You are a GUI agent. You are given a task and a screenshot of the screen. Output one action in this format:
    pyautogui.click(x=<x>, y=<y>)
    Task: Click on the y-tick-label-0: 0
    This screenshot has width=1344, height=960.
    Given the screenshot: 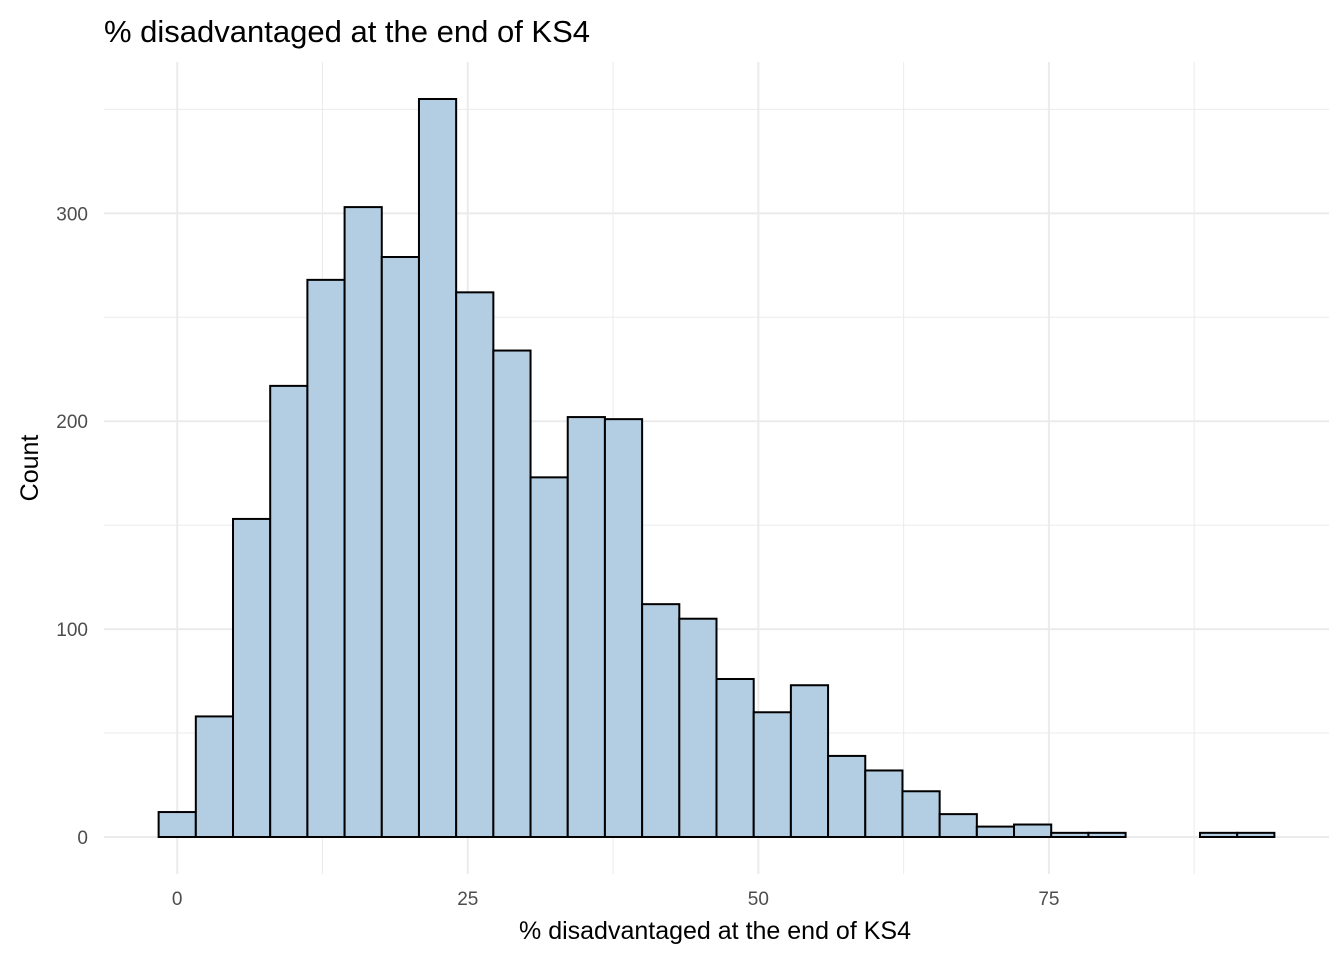 What is the action you would take?
    pyautogui.click(x=82, y=838)
    